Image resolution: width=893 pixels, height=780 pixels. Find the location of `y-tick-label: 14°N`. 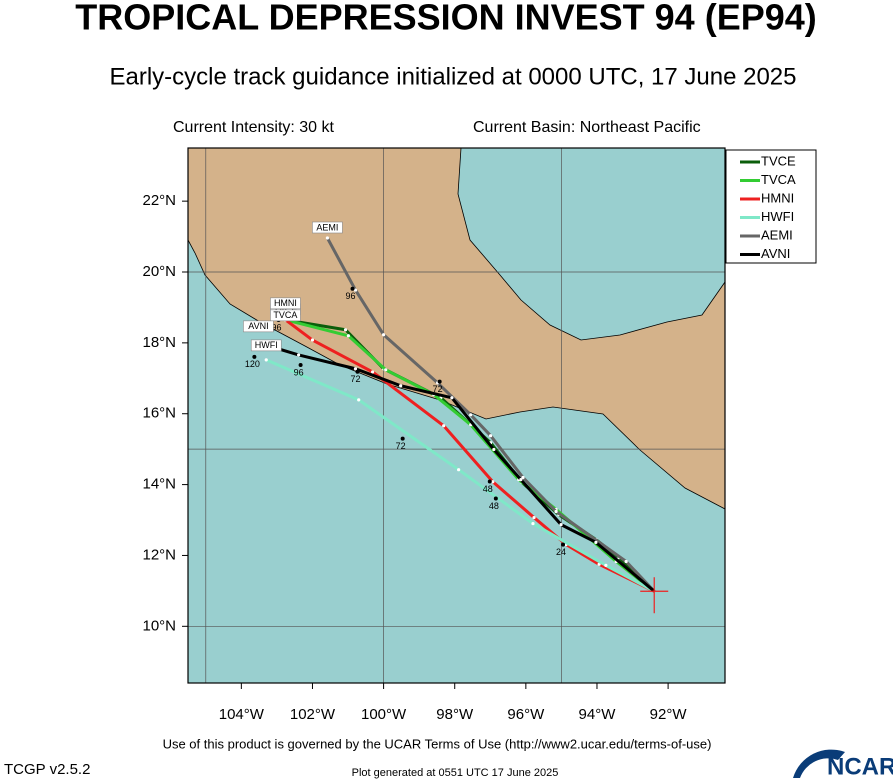

y-tick-label: 14°N is located at coordinates (159, 484).